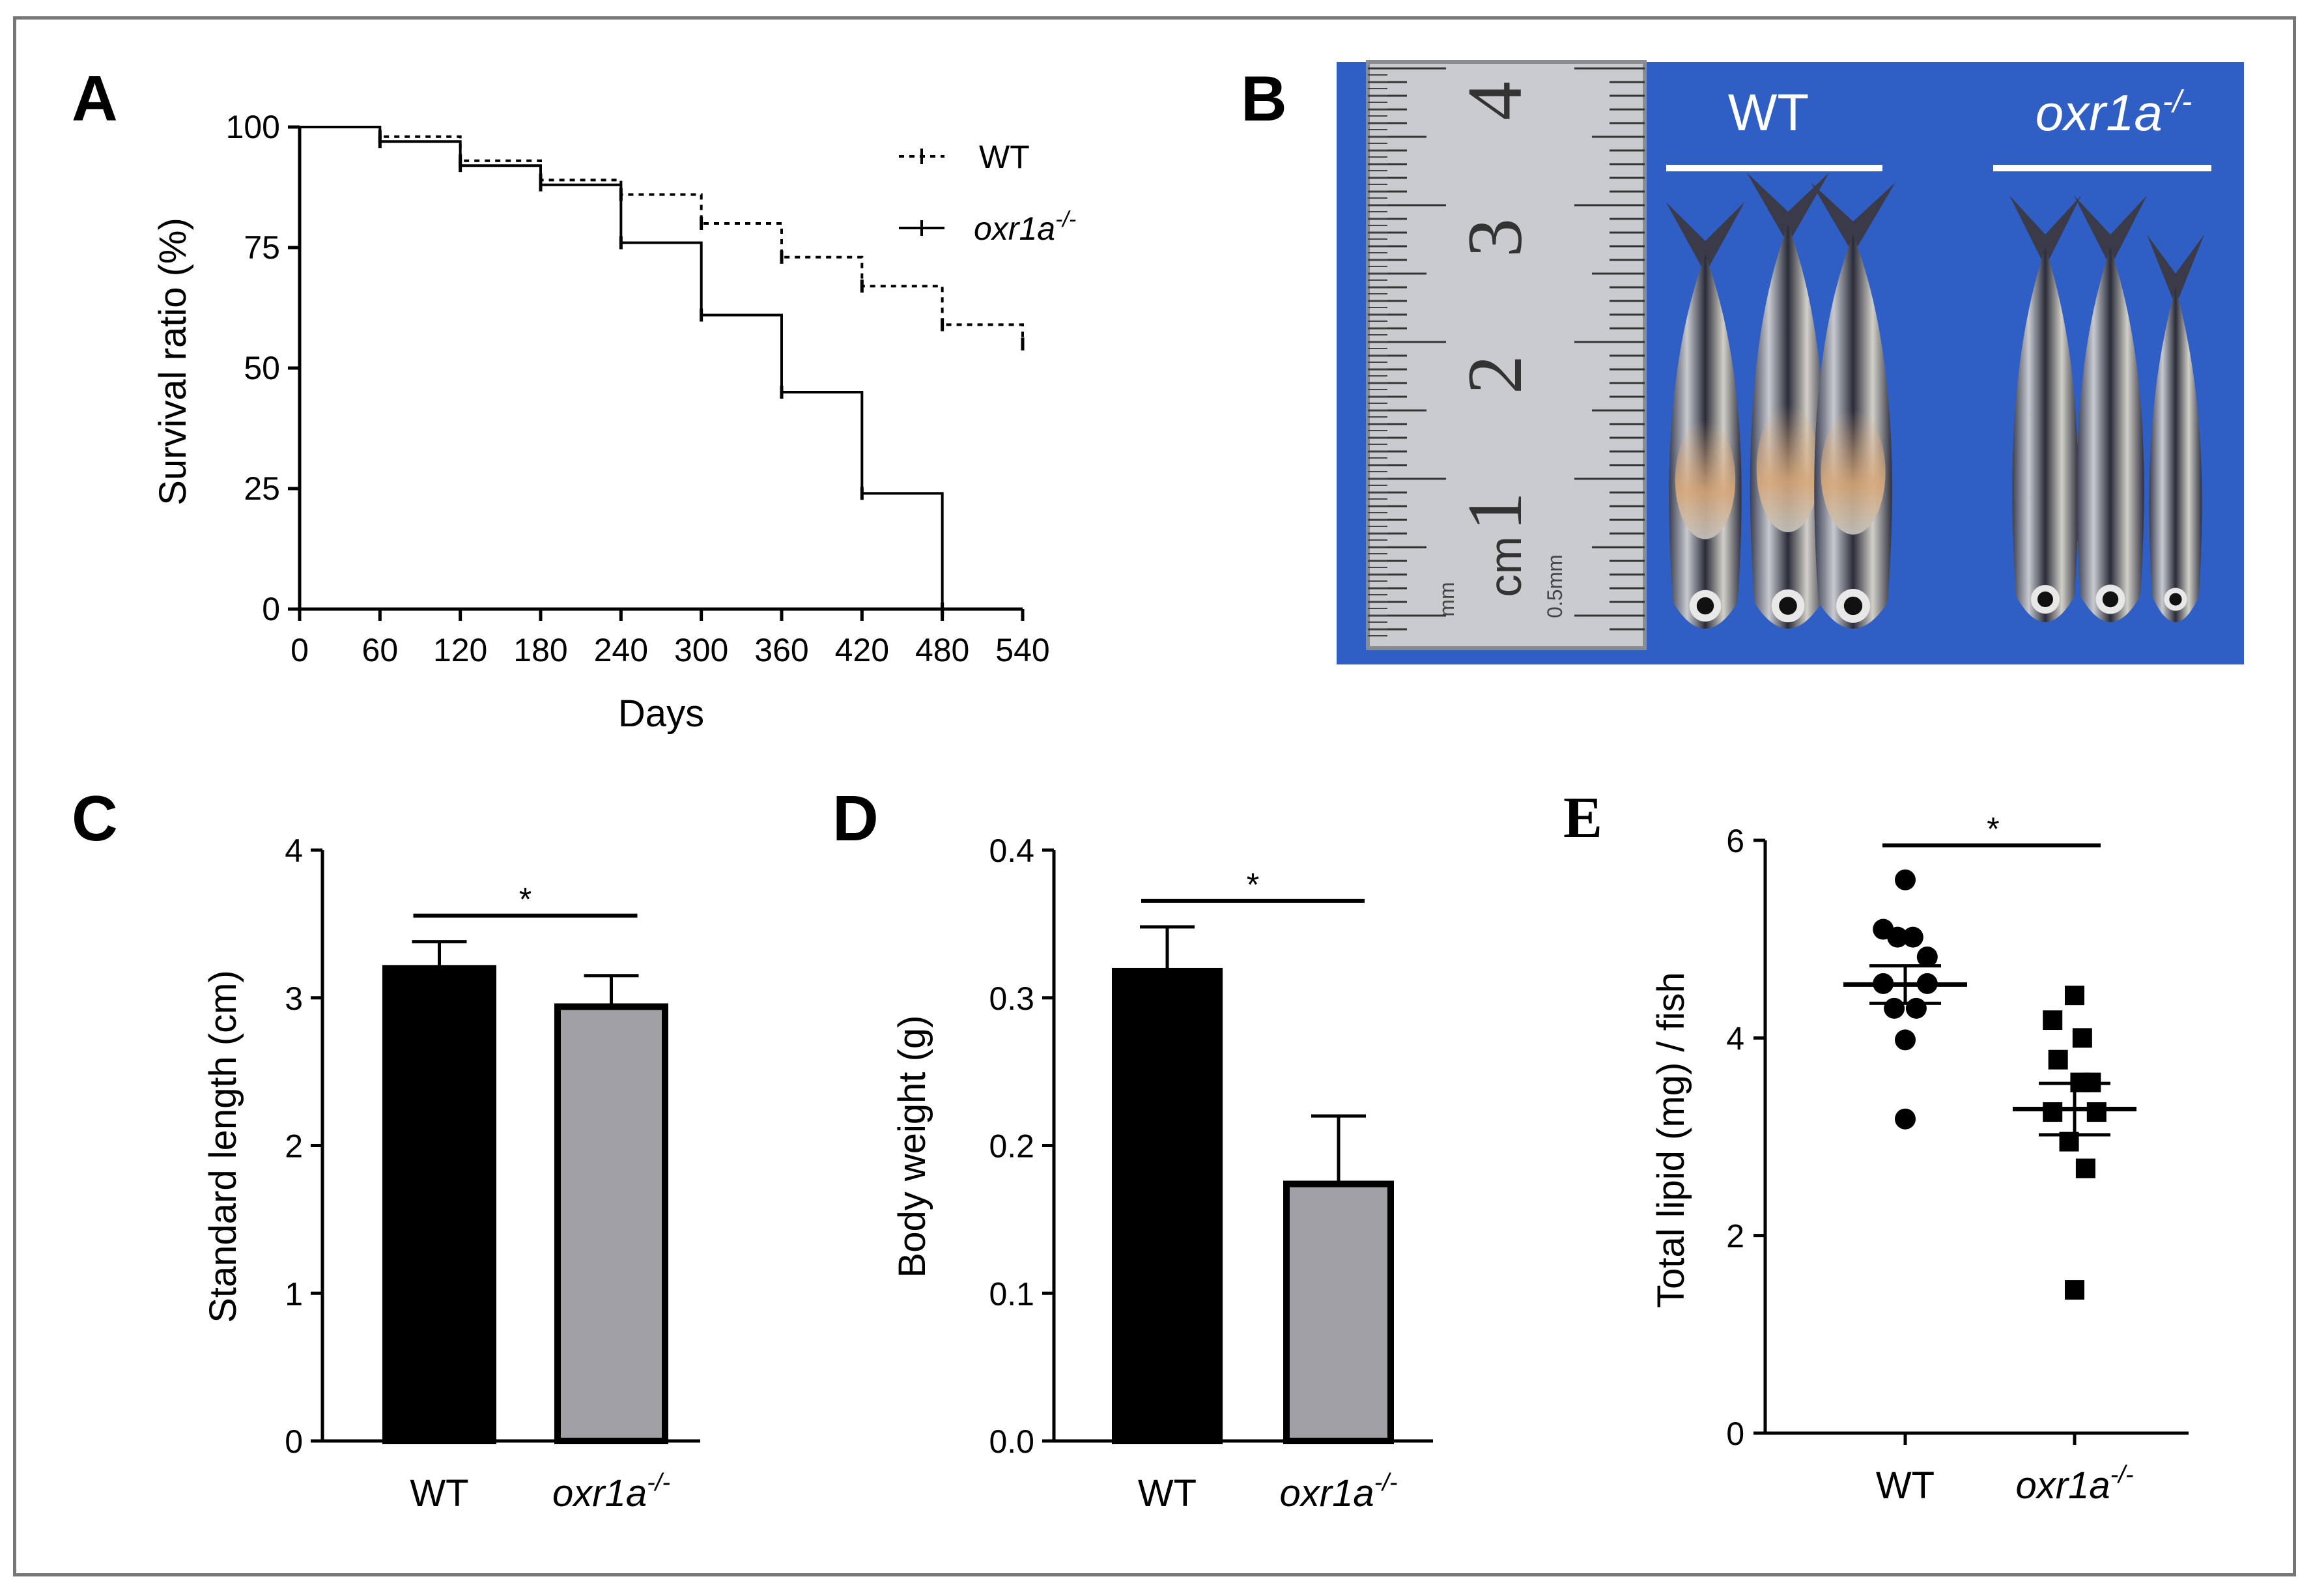  I want to click on ruler-digit-2: 2, so click(1494, 374).